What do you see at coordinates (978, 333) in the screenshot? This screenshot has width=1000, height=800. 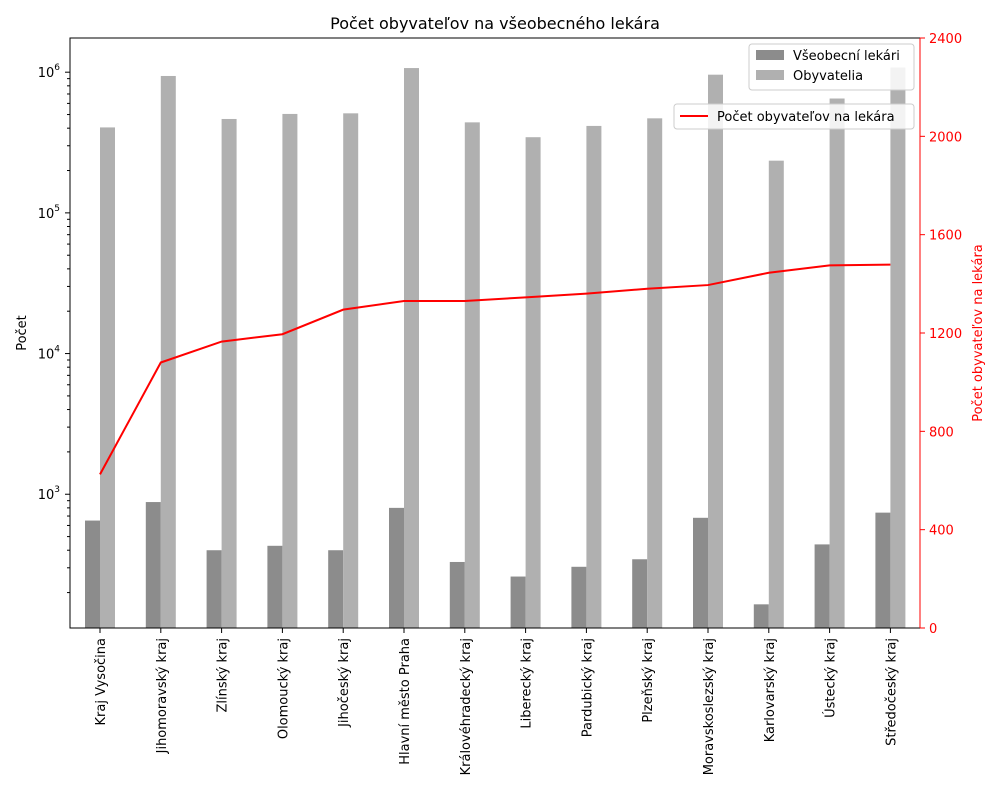 I see `y-axis-right-label: Počet obyvateľov na lekára` at bounding box center [978, 333].